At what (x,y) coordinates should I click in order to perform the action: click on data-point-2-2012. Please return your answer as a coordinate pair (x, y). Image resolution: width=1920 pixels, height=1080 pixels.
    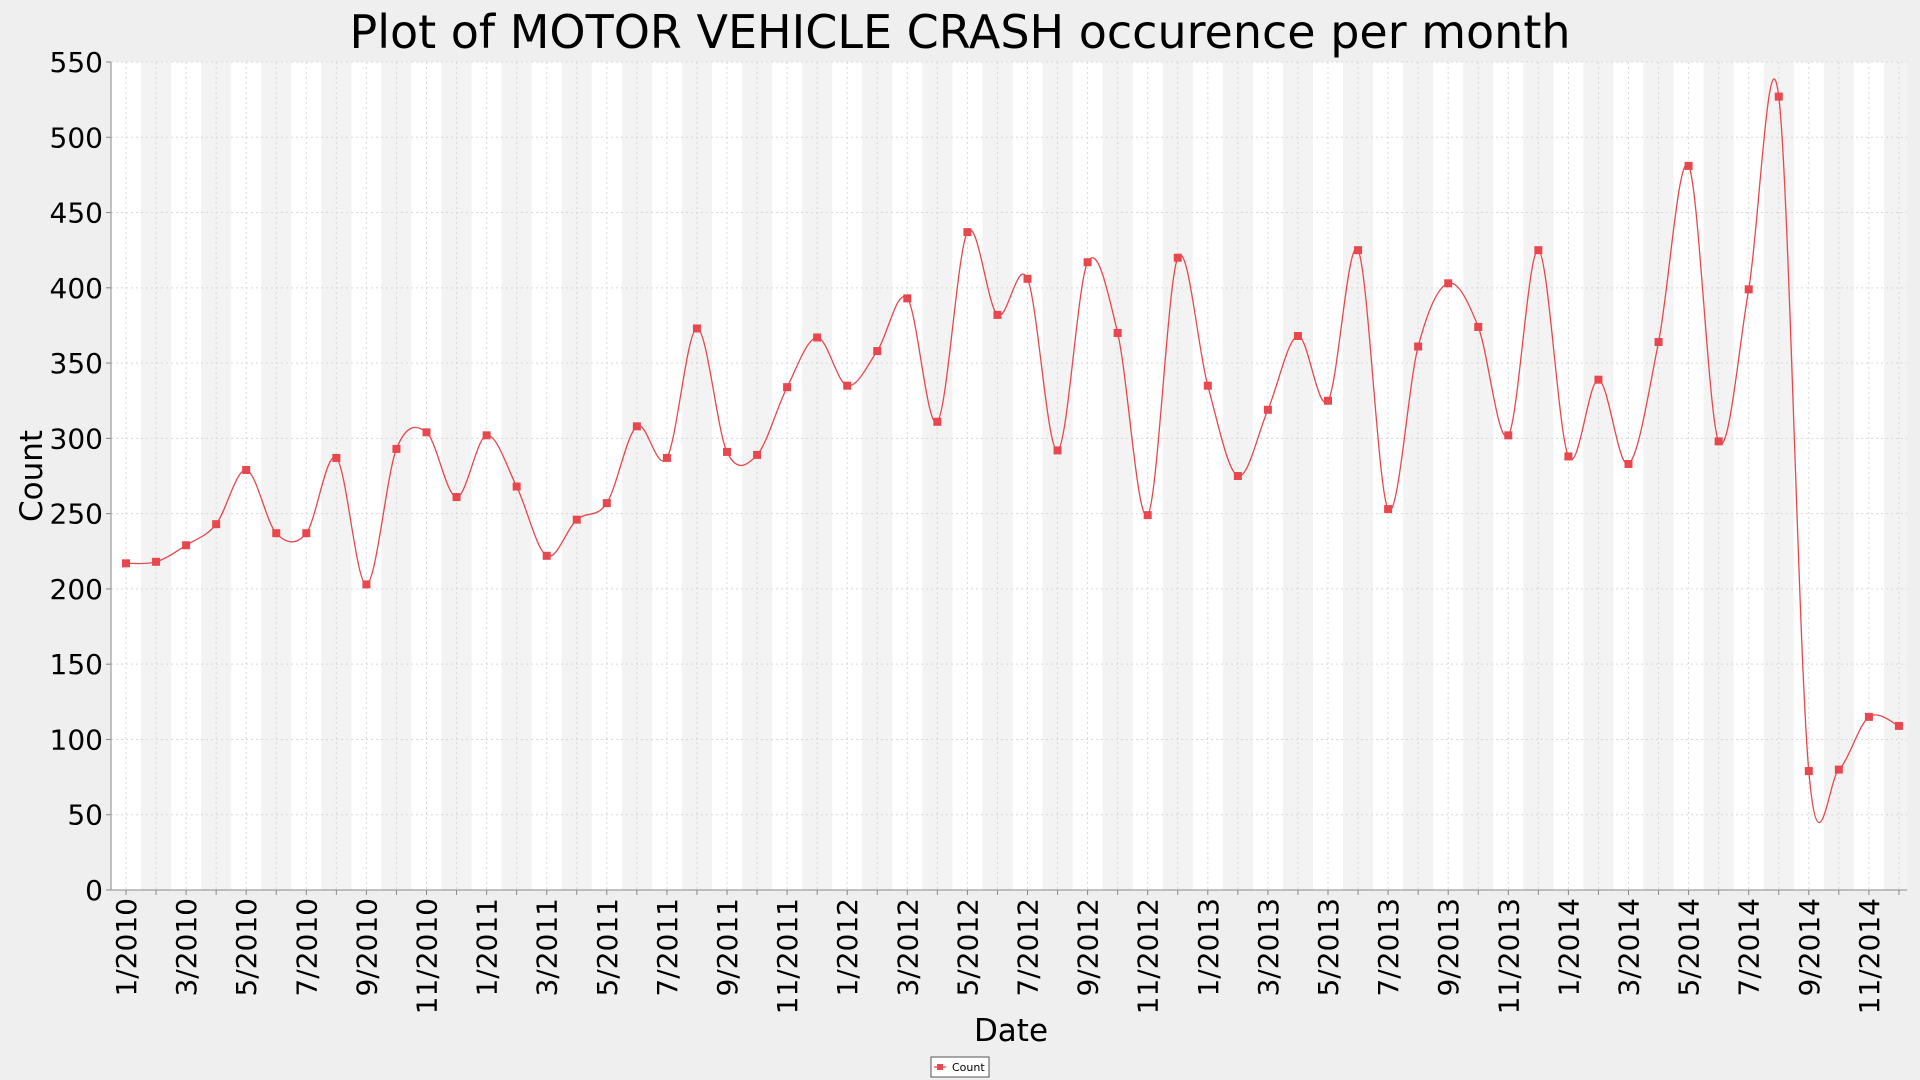
    Looking at the image, I should click on (877, 351).